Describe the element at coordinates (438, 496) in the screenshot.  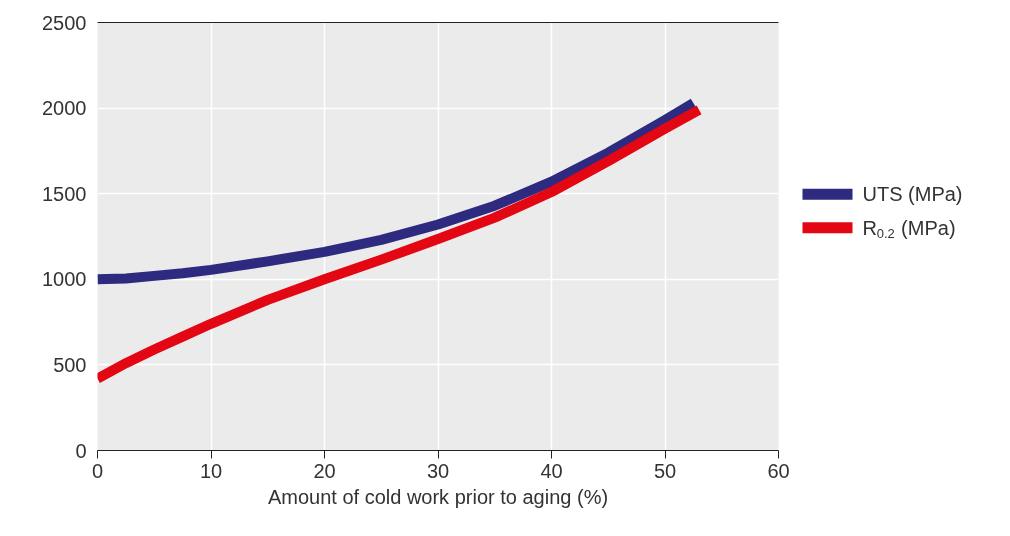
I see `x-axis-title: Amount of cold work prior to aging (%)` at that location.